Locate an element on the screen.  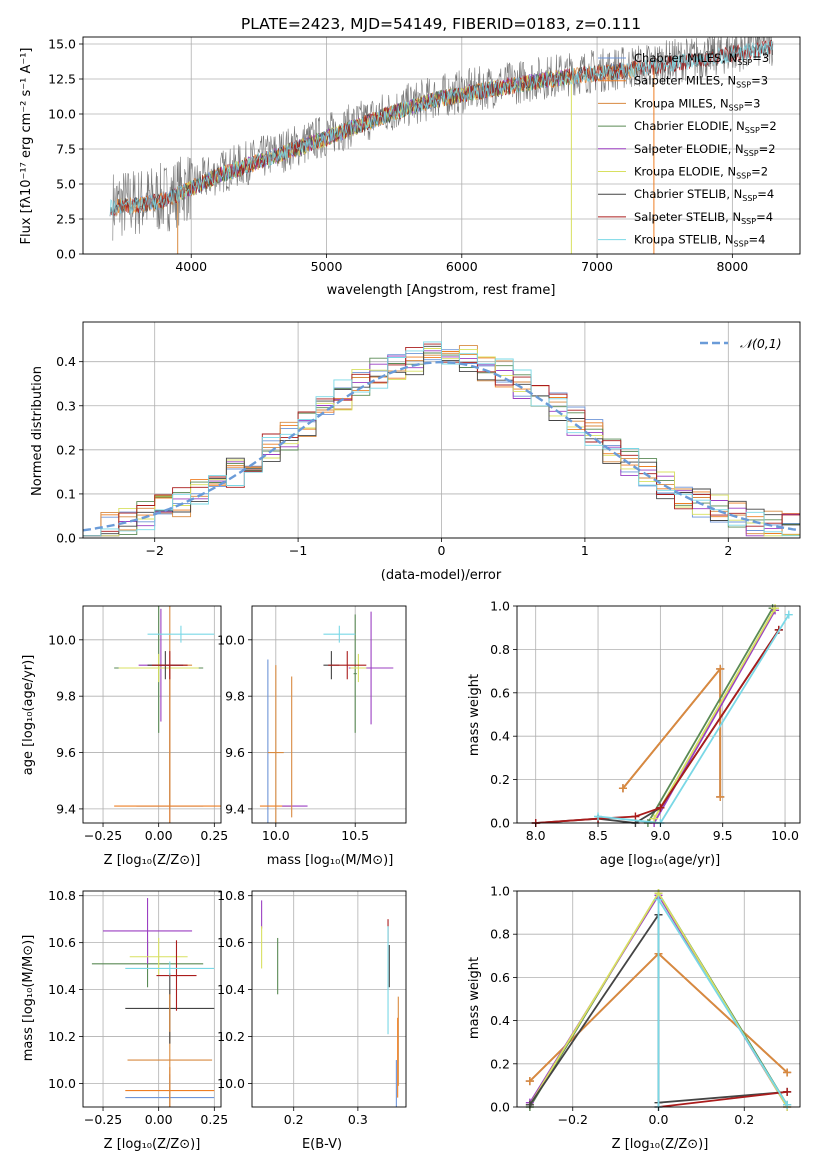
mass-weight-vs-age-xlabel: age [log₁₀(age/yr)] is located at coordinates (660, 860).